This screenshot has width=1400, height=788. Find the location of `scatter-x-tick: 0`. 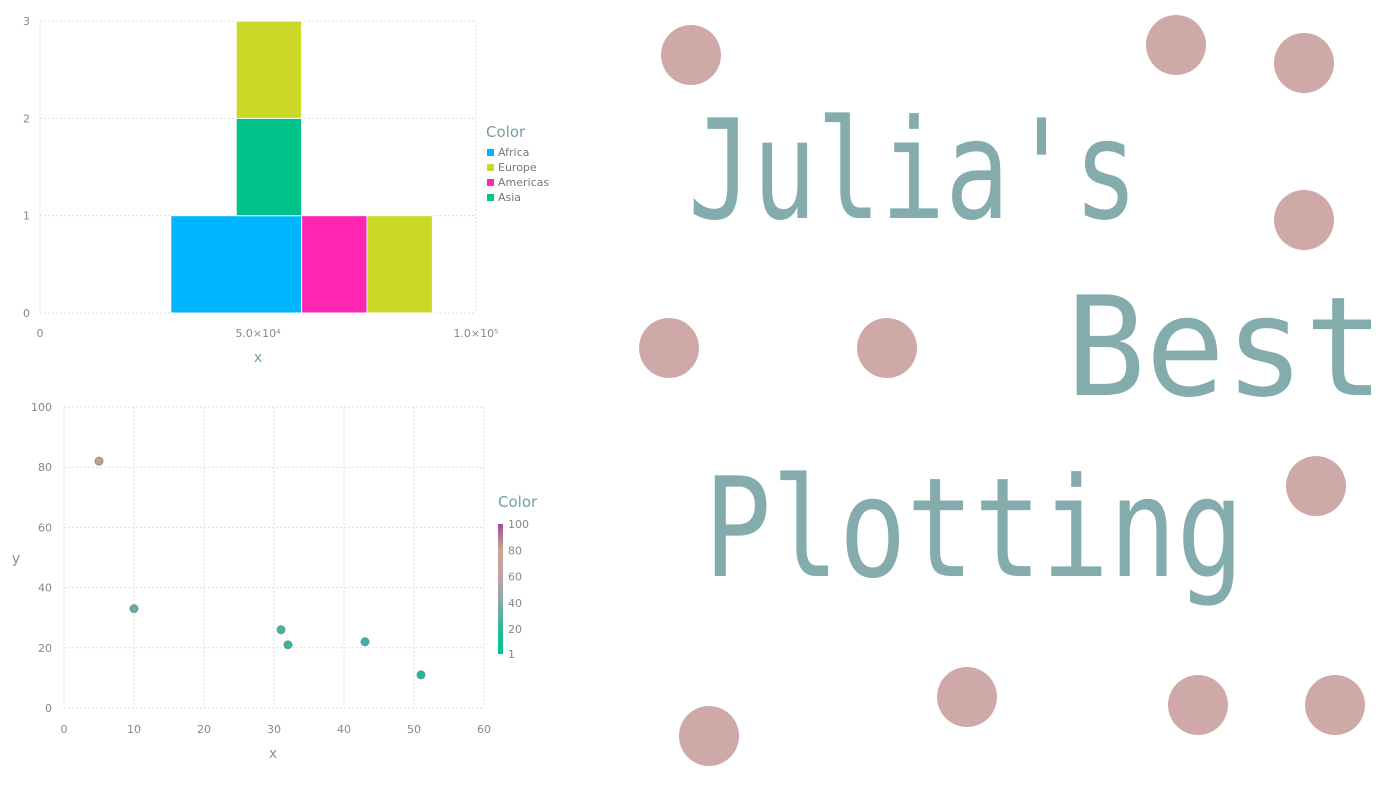

scatter-x-tick: 0 is located at coordinates (64, 729).